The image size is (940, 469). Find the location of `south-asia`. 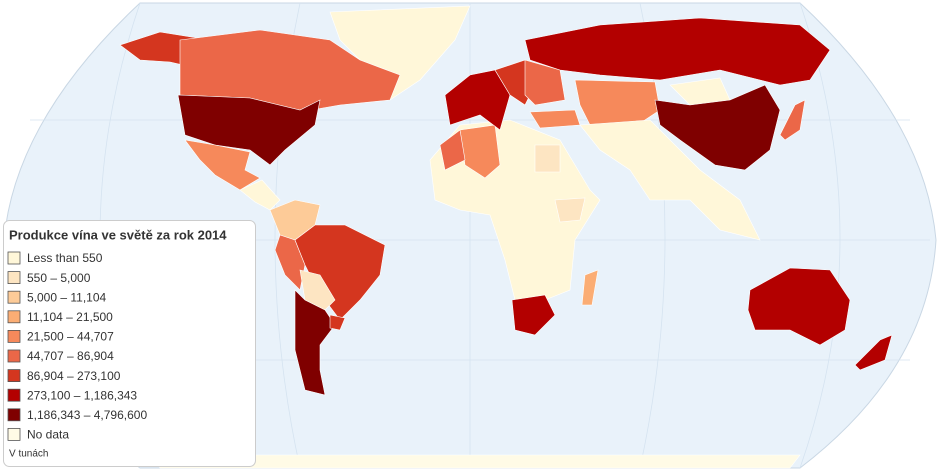

south-asia is located at coordinates (670, 180).